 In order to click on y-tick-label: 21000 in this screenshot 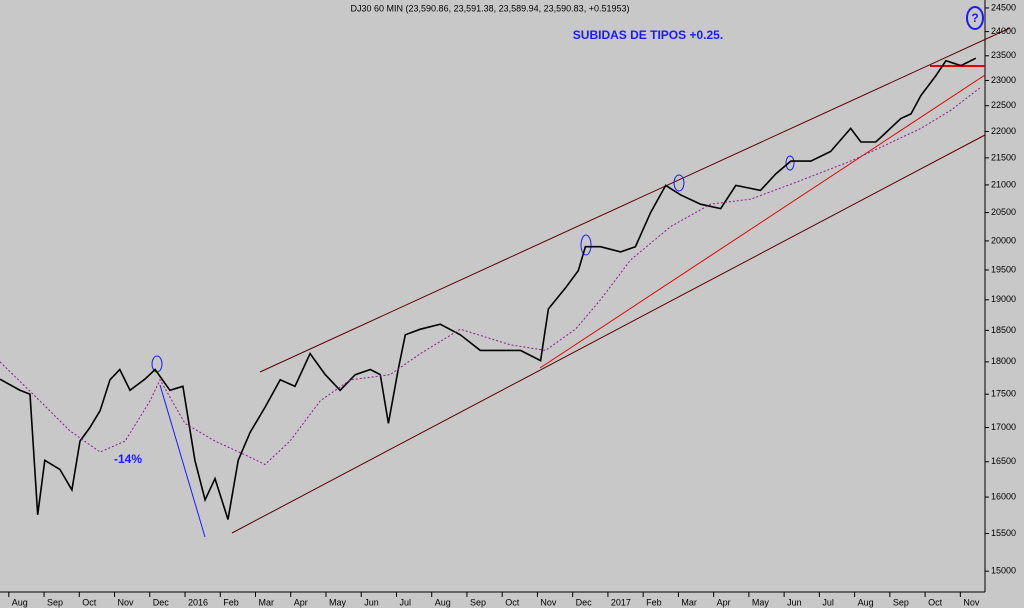, I will do `click(1003, 184)`.